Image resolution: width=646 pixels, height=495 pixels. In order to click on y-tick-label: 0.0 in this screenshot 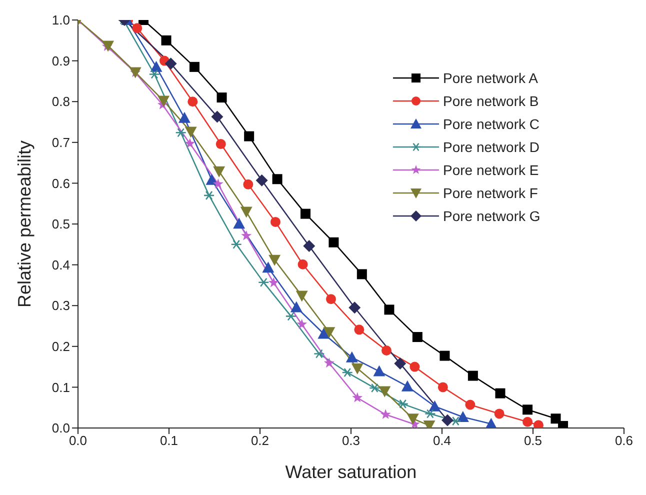, I will do `click(61, 428)`.